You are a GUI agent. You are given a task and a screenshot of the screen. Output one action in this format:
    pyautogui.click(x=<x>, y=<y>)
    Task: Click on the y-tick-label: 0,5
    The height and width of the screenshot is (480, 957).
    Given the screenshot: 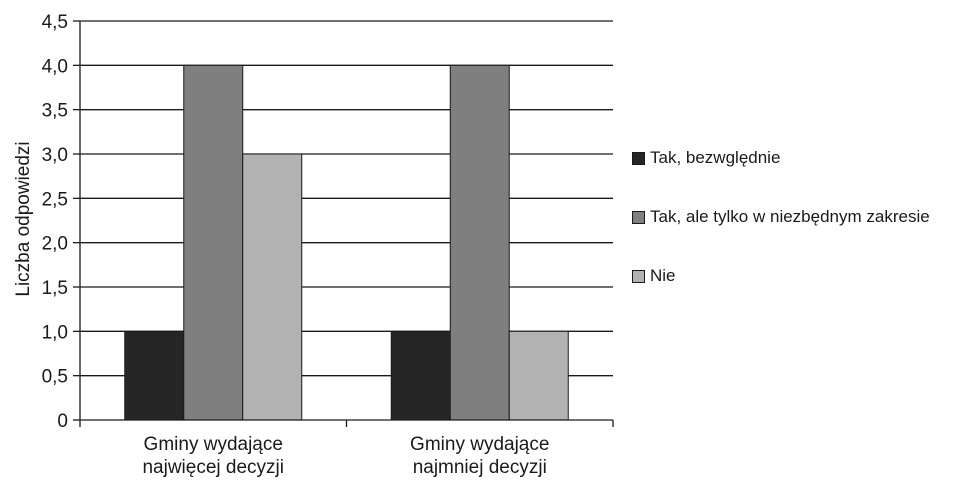 What is the action you would take?
    pyautogui.click(x=55, y=377)
    